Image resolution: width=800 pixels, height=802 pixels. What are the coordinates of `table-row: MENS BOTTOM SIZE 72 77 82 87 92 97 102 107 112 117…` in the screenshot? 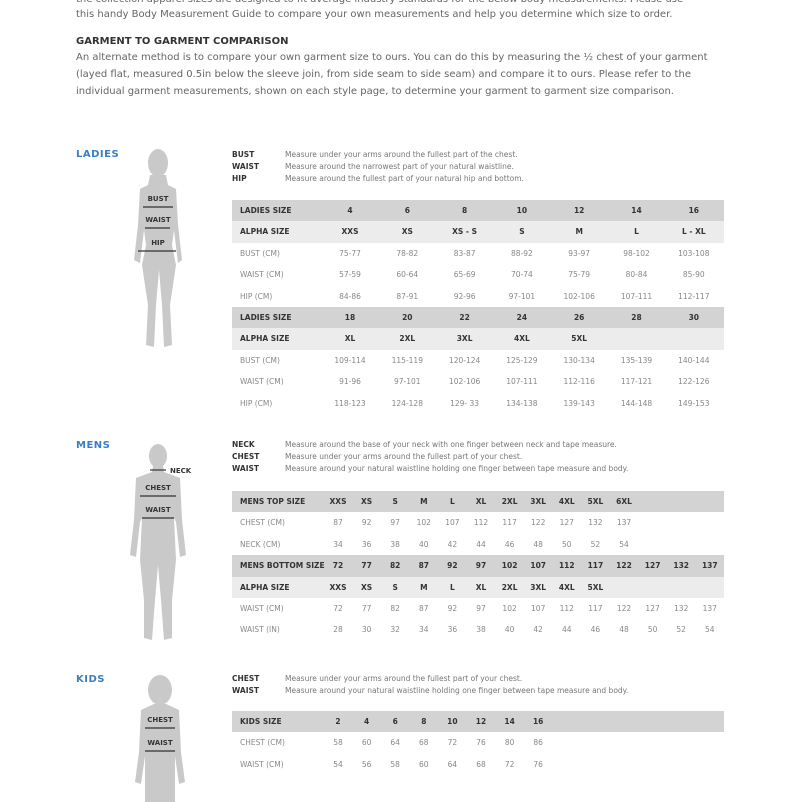 It's located at (478, 566).